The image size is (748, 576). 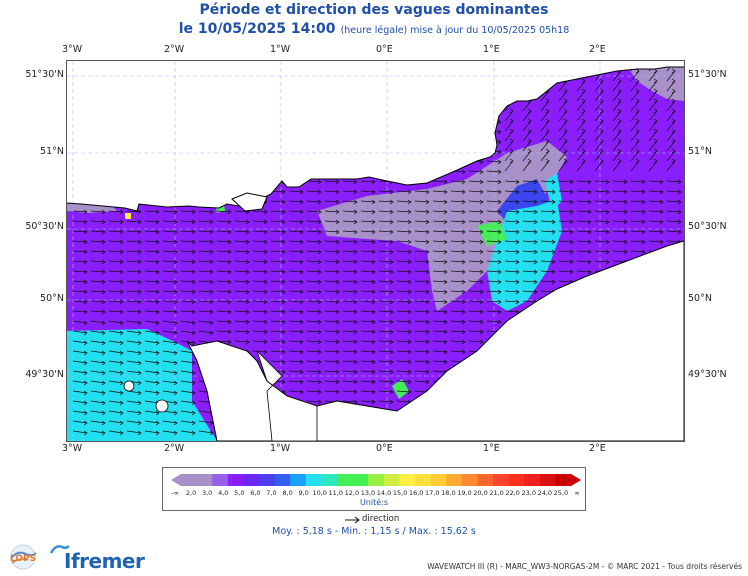 I want to click on legend-tick-label: 23,0, so click(x=529, y=493).